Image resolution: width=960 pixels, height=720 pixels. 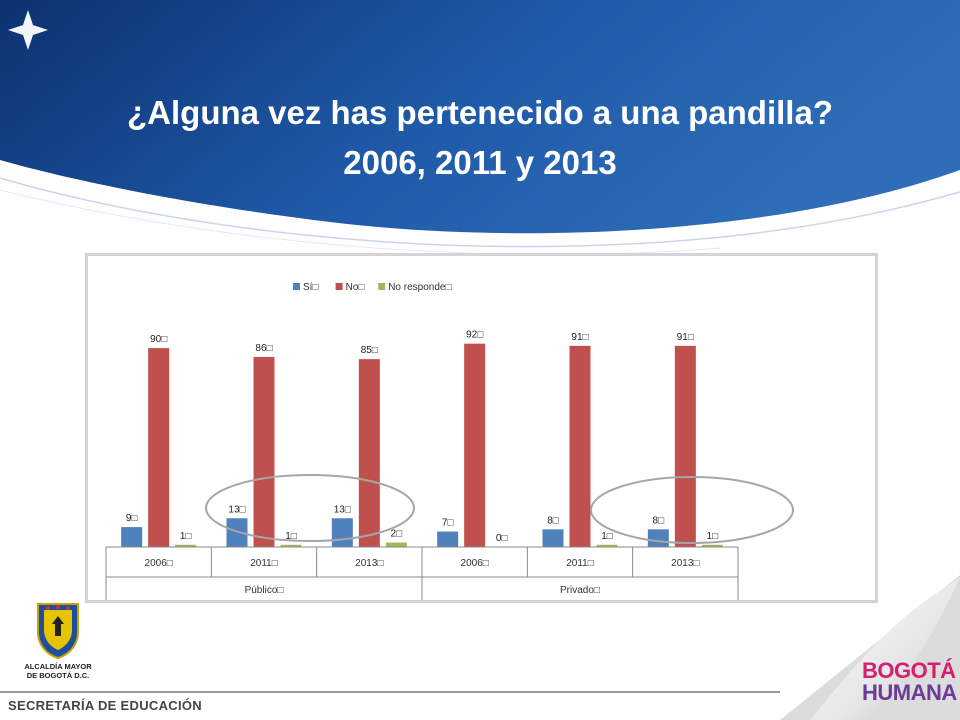 I want to click on data-label-0-2: 13□, so click(x=342, y=509).